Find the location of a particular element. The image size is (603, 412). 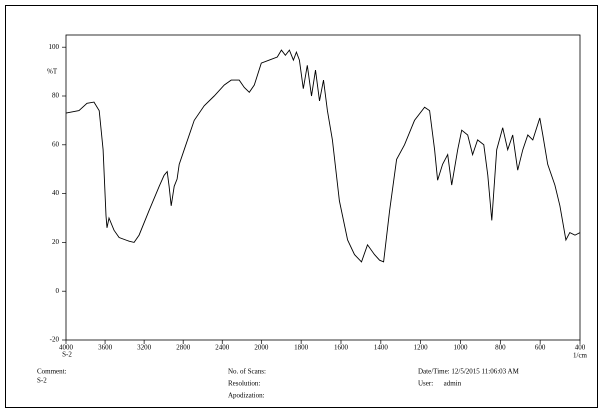

x-tick-label: 1600 is located at coordinates (341, 348).